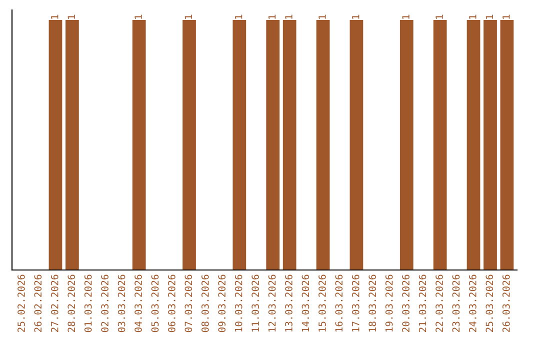 This screenshot has width=540, height=340. What do you see at coordinates (322, 303) in the screenshot?
I see `x-tick-label: 15.03.2026` at bounding box center [322, 303].